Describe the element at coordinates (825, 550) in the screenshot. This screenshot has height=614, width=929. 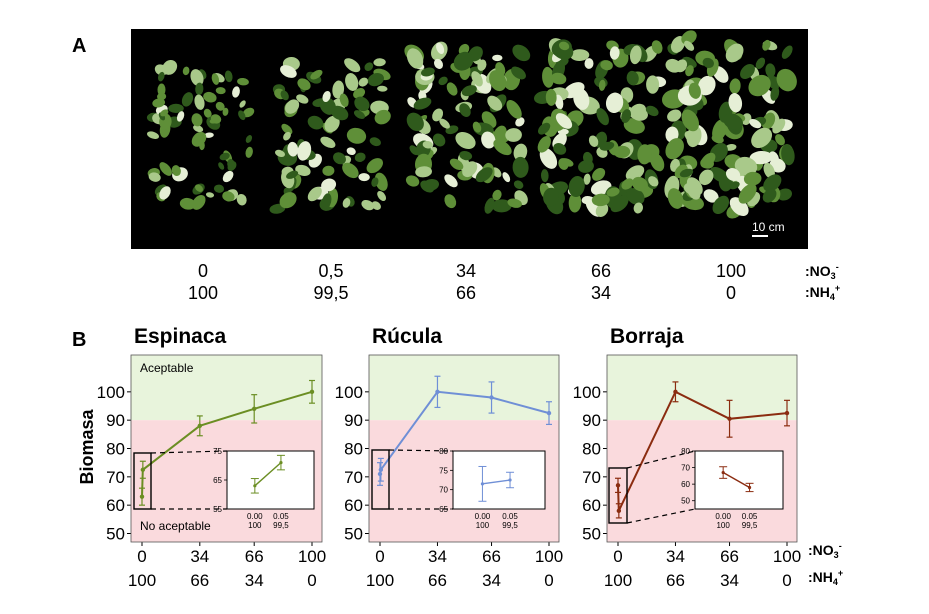
I see `panel-b-no3-label: :NO3-` at that location.